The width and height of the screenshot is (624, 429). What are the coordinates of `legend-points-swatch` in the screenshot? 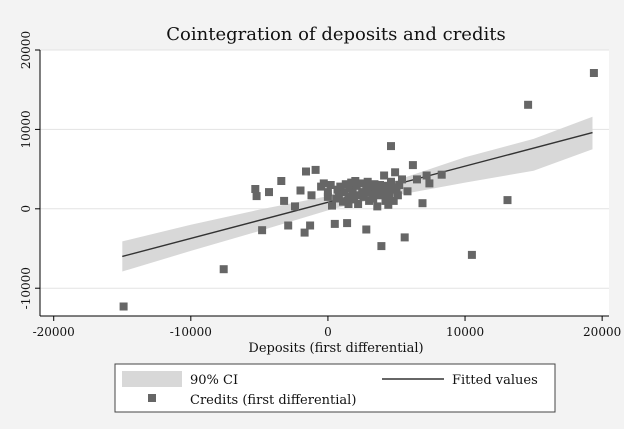 It's located at (152, 398).